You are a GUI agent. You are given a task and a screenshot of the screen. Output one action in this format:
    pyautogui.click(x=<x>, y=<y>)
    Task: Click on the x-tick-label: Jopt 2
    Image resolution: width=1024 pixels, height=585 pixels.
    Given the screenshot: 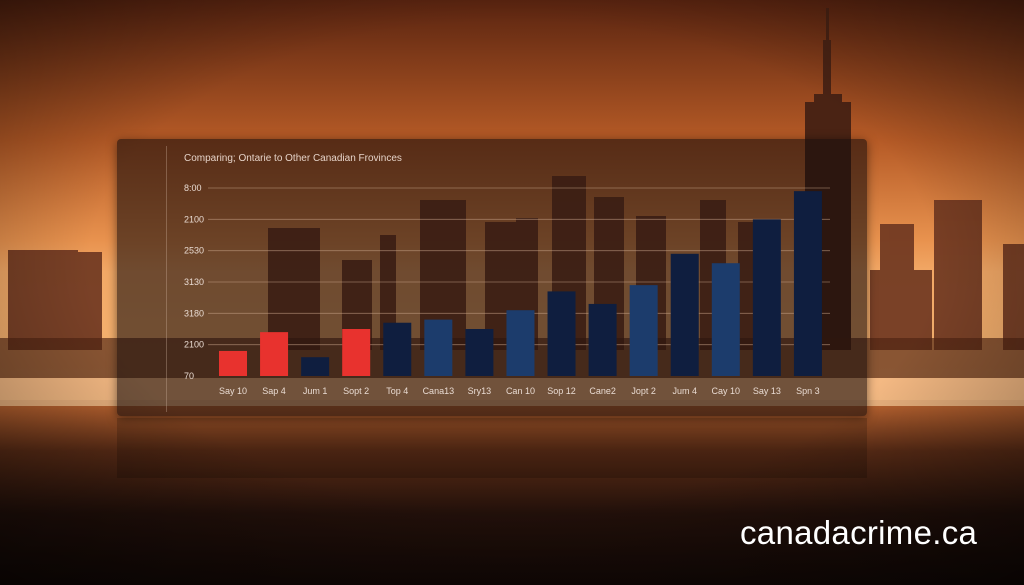 What is the action you would take?
    pyautogui.click(x=643, y=391)
    